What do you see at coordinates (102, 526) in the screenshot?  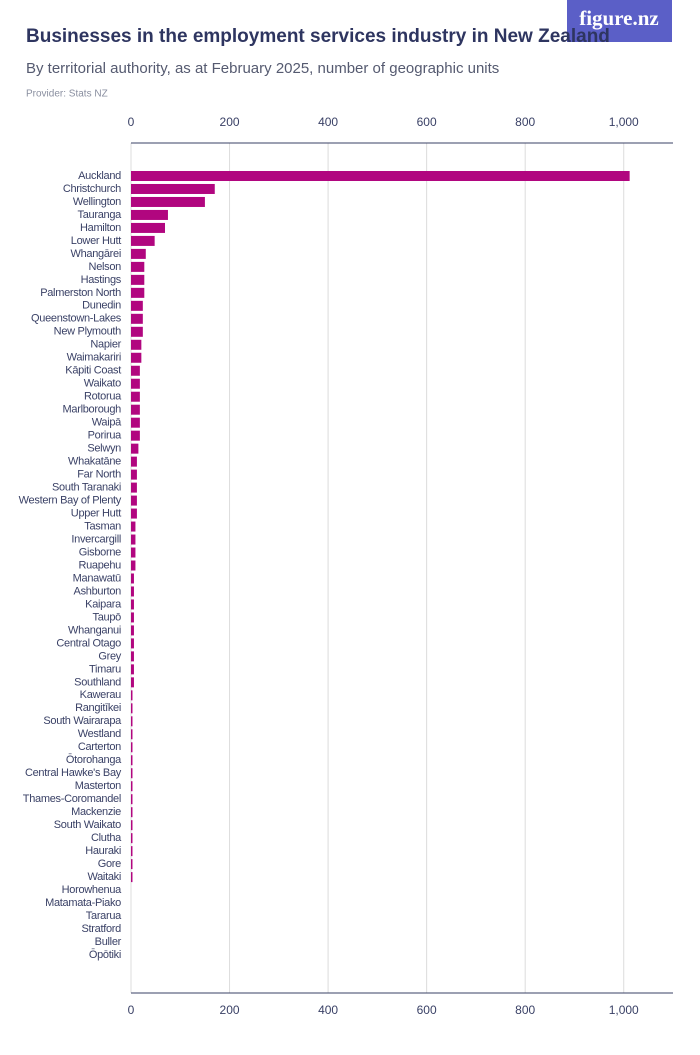 I see `category-label: Tasman` at bounding box center [102, 526].